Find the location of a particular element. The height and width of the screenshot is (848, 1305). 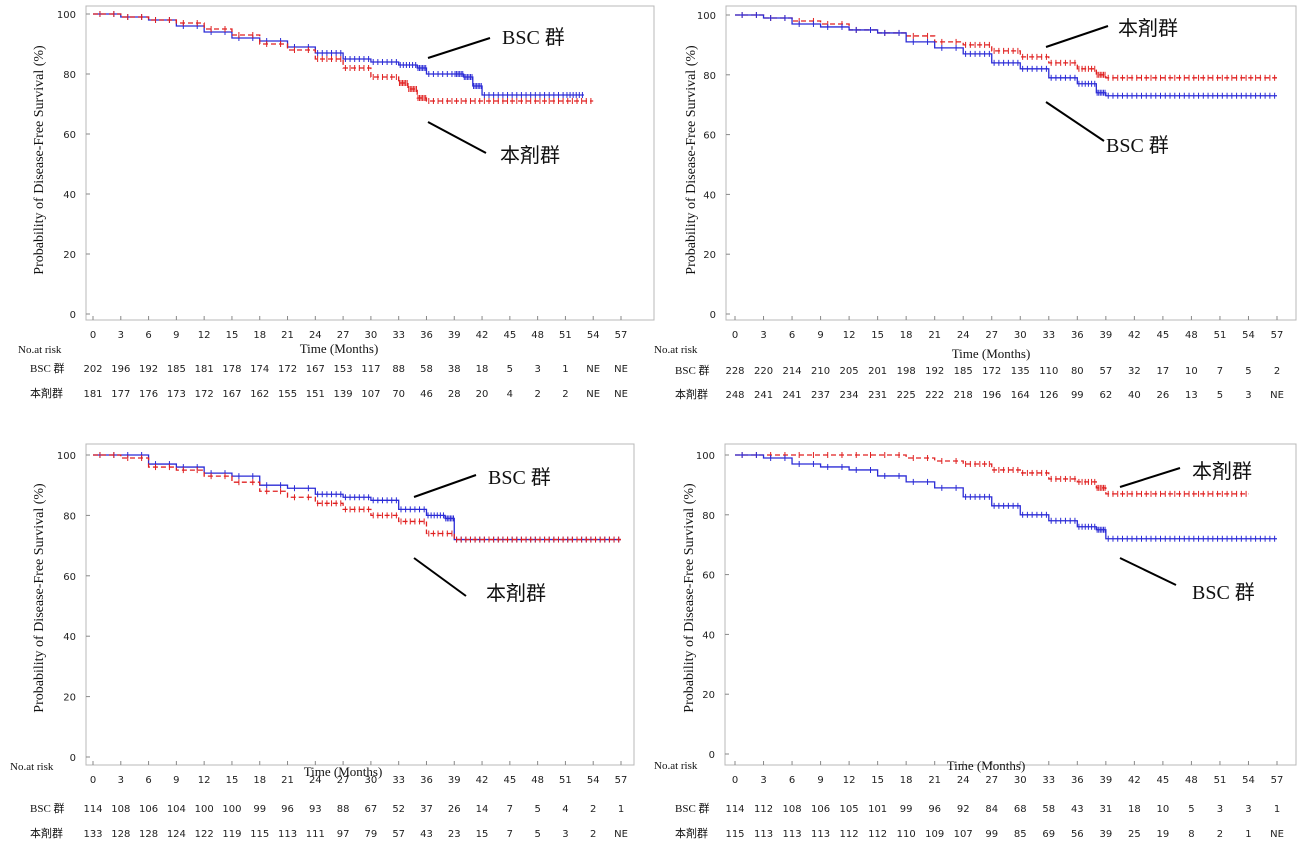

risk-value: 39 is located at coordinates (1105, 834).